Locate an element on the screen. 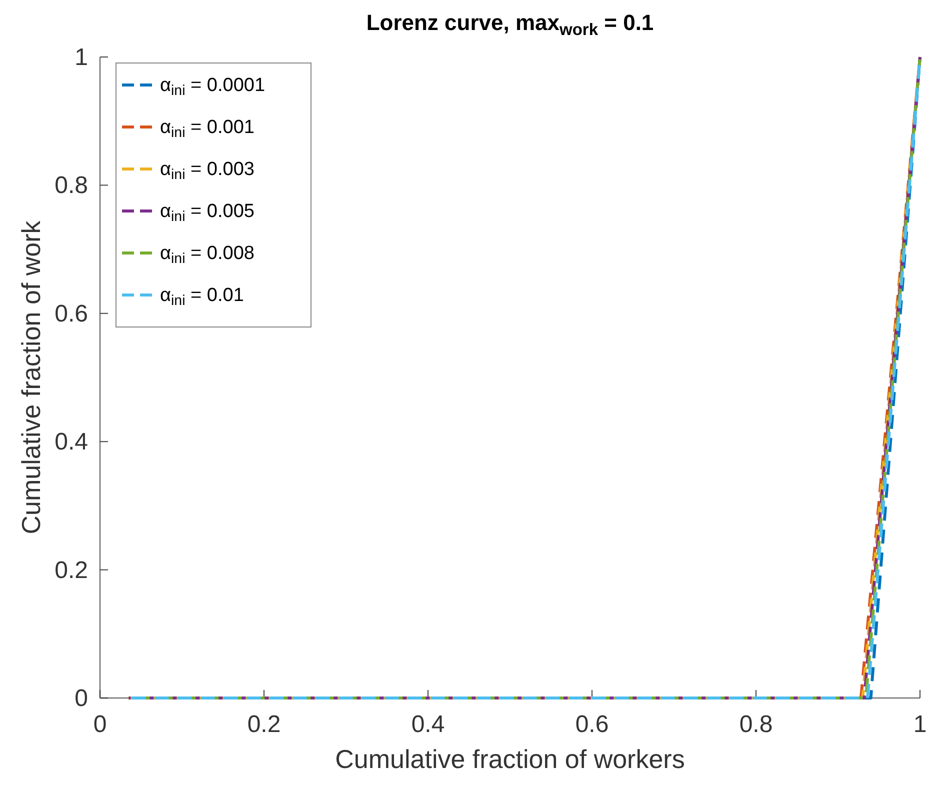 The height and width of the screenshot is (788, 930). legend-label: α$_{ini}$ = 0.005 is located at coordinates (207, 213).